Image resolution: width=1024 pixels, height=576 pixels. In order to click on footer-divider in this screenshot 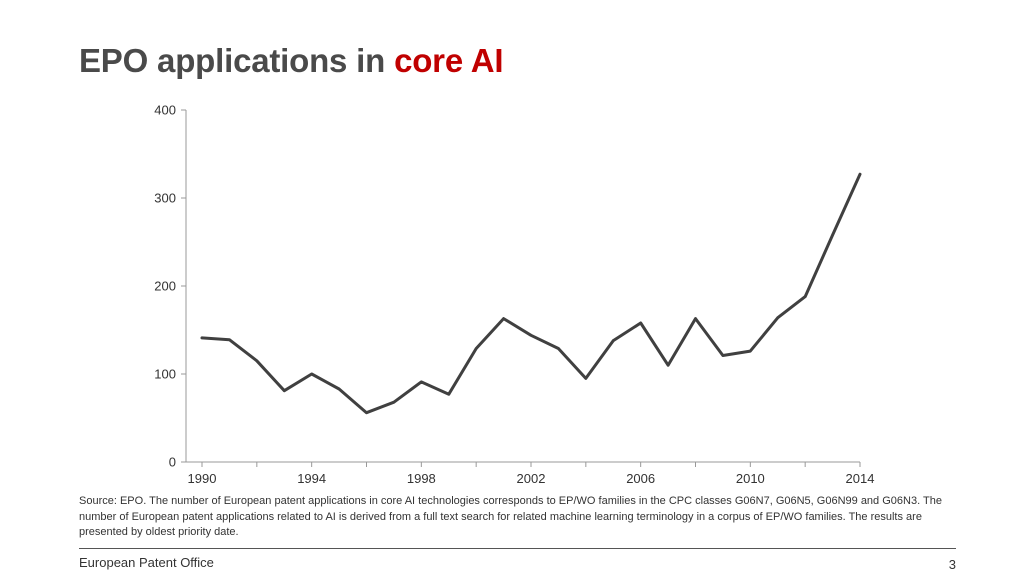, I will do `click(517, 548)`.